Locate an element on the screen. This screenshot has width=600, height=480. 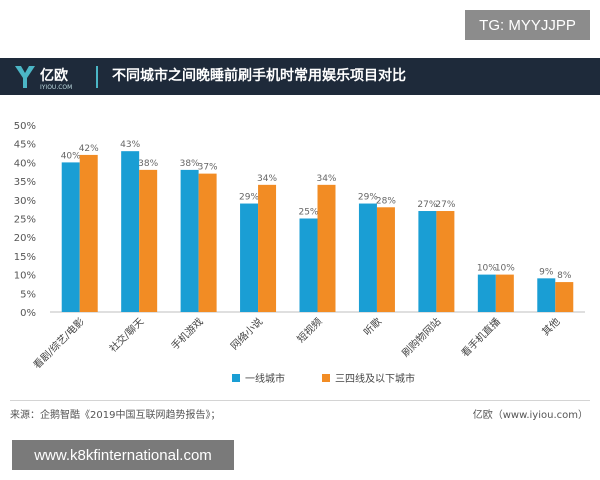
y-tick-label: 10% is located at coordinates (25, 276).